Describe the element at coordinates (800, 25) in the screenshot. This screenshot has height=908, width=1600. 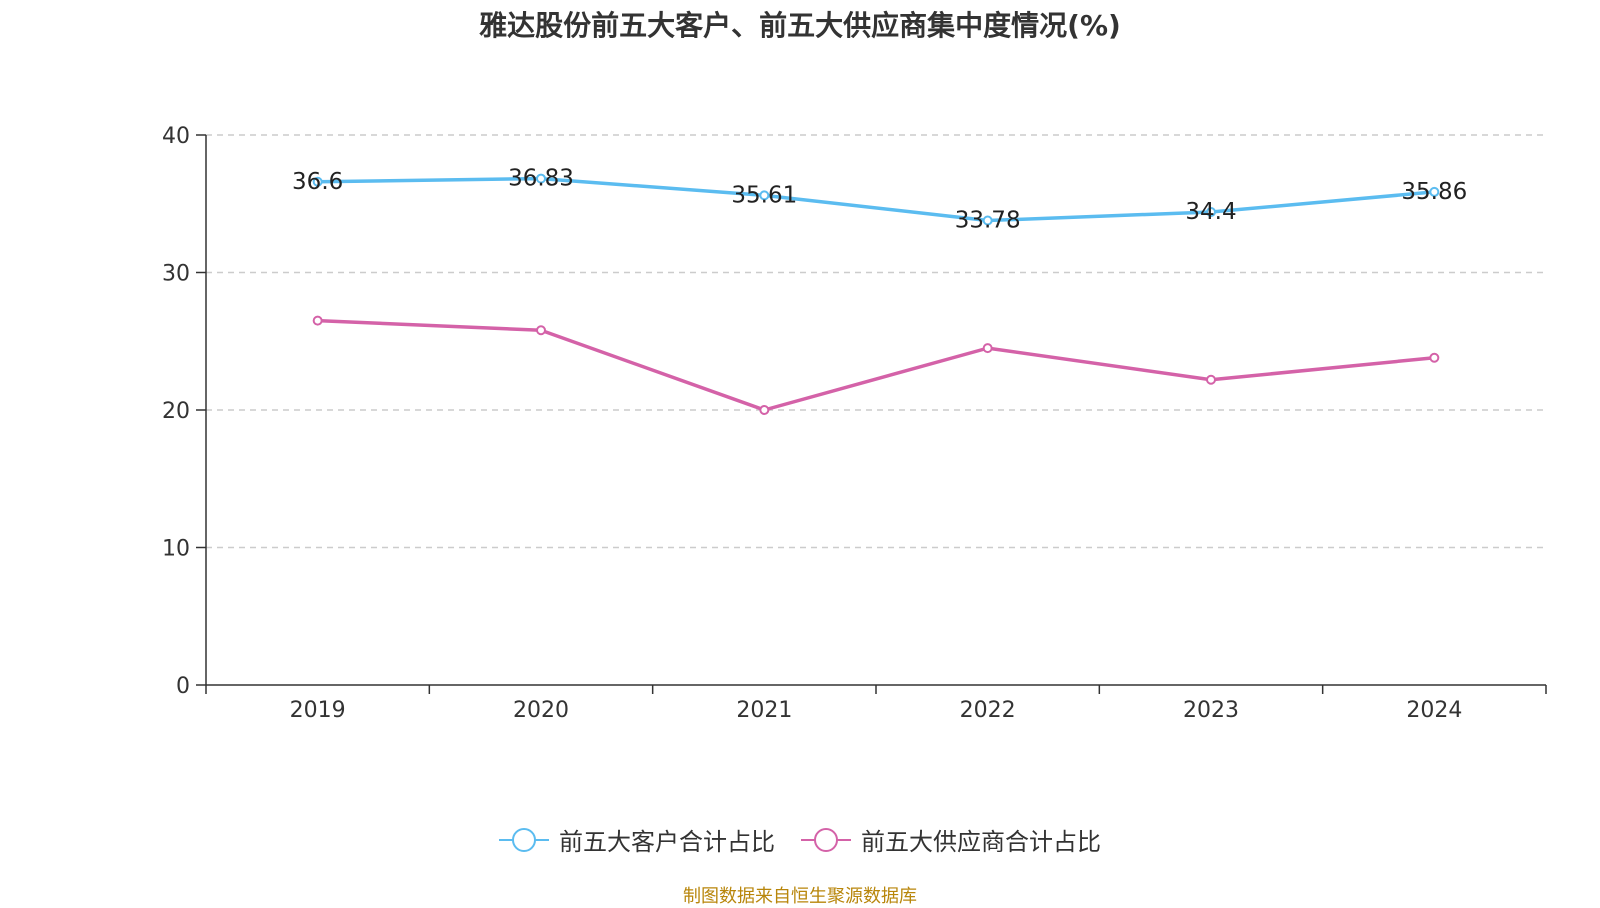
I see `chart-title: 雅达股份前五大客户、前五大供应商集中度情况(%)` at that location.